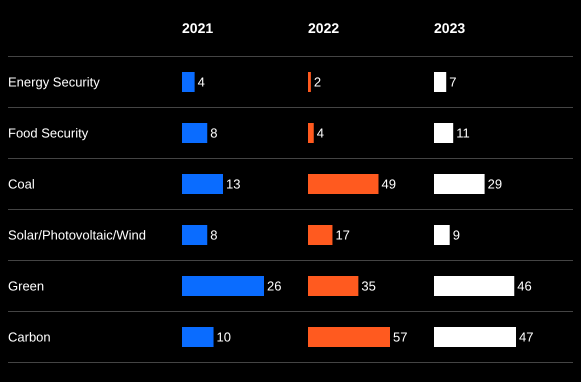 This screenshot has width=581, height=382. What do you see at coordinates (224, 337) in the screenshot?
I see `data-label: 10` at bounding box center [224, 337].